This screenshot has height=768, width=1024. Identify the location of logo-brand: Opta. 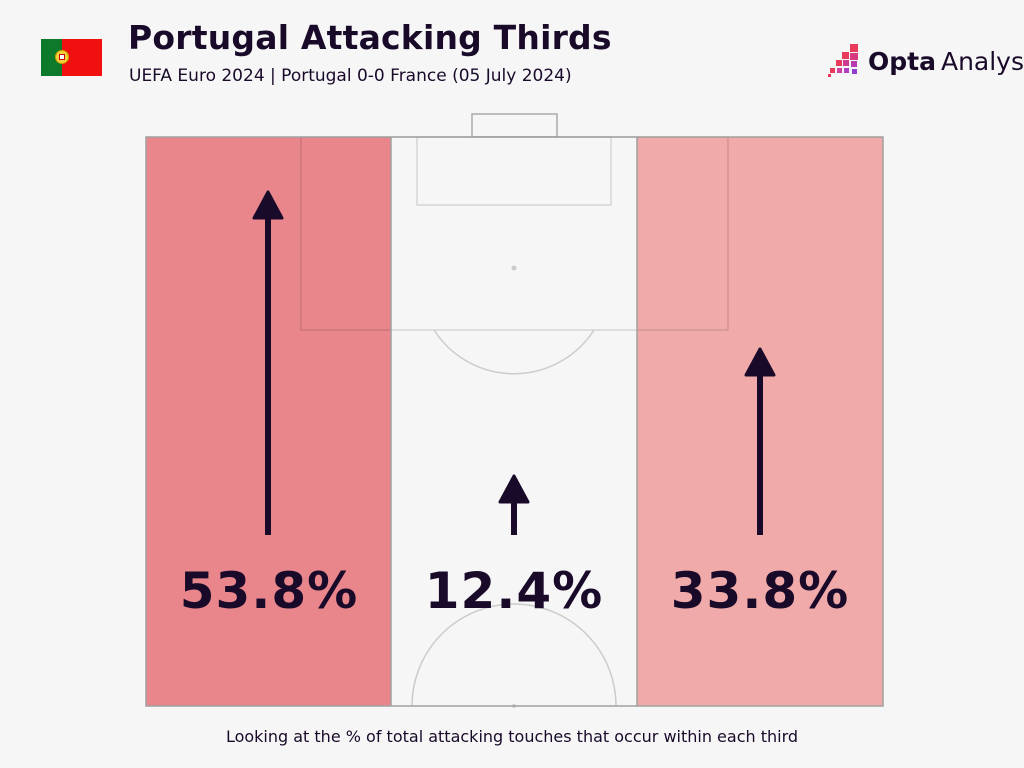
(902, 61).